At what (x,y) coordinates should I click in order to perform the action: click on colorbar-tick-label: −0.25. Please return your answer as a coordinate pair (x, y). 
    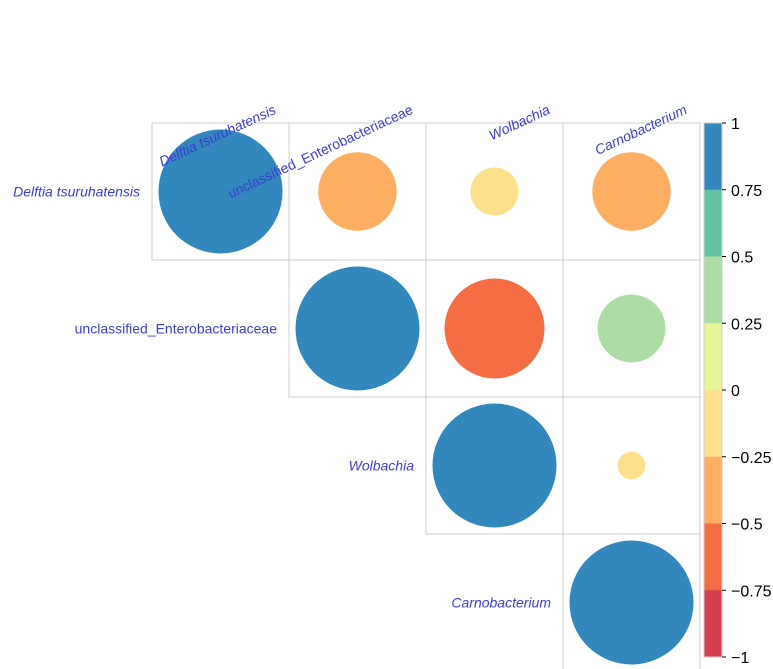
    Looking at the image, I should click on (751, 458).